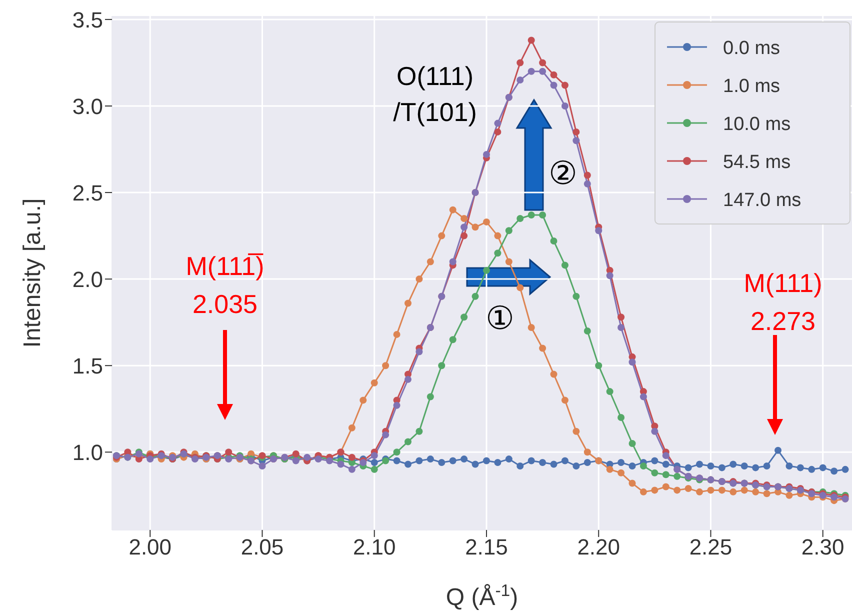 This screenshot has width=852, height=615. What do you see at coordinates (32, 273) in the screenshot?
I see `y-axis-title: Intensity [a.u.]` at bounding box center [32, 273].